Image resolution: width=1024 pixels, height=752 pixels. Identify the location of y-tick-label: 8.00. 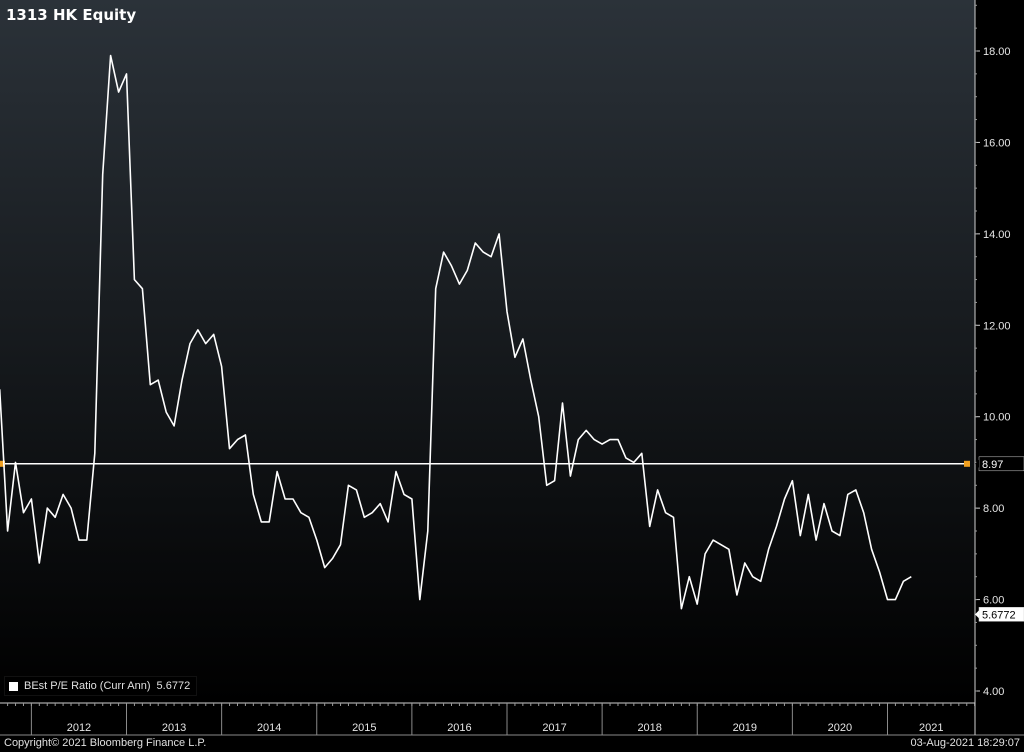
(993, 509).